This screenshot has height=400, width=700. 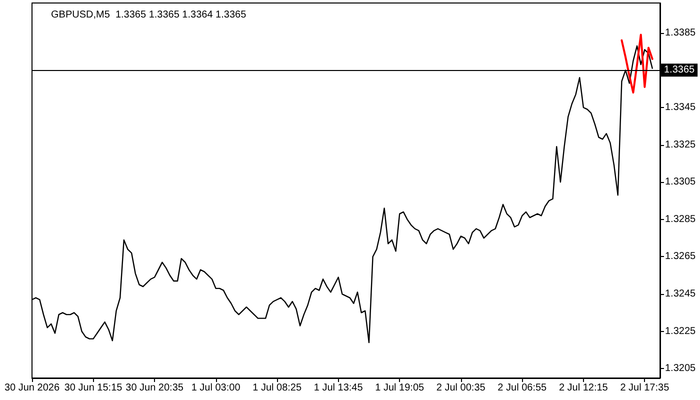 I want to click on x-tick-label: 30 Jun 2026, so click(x=32, y=388).